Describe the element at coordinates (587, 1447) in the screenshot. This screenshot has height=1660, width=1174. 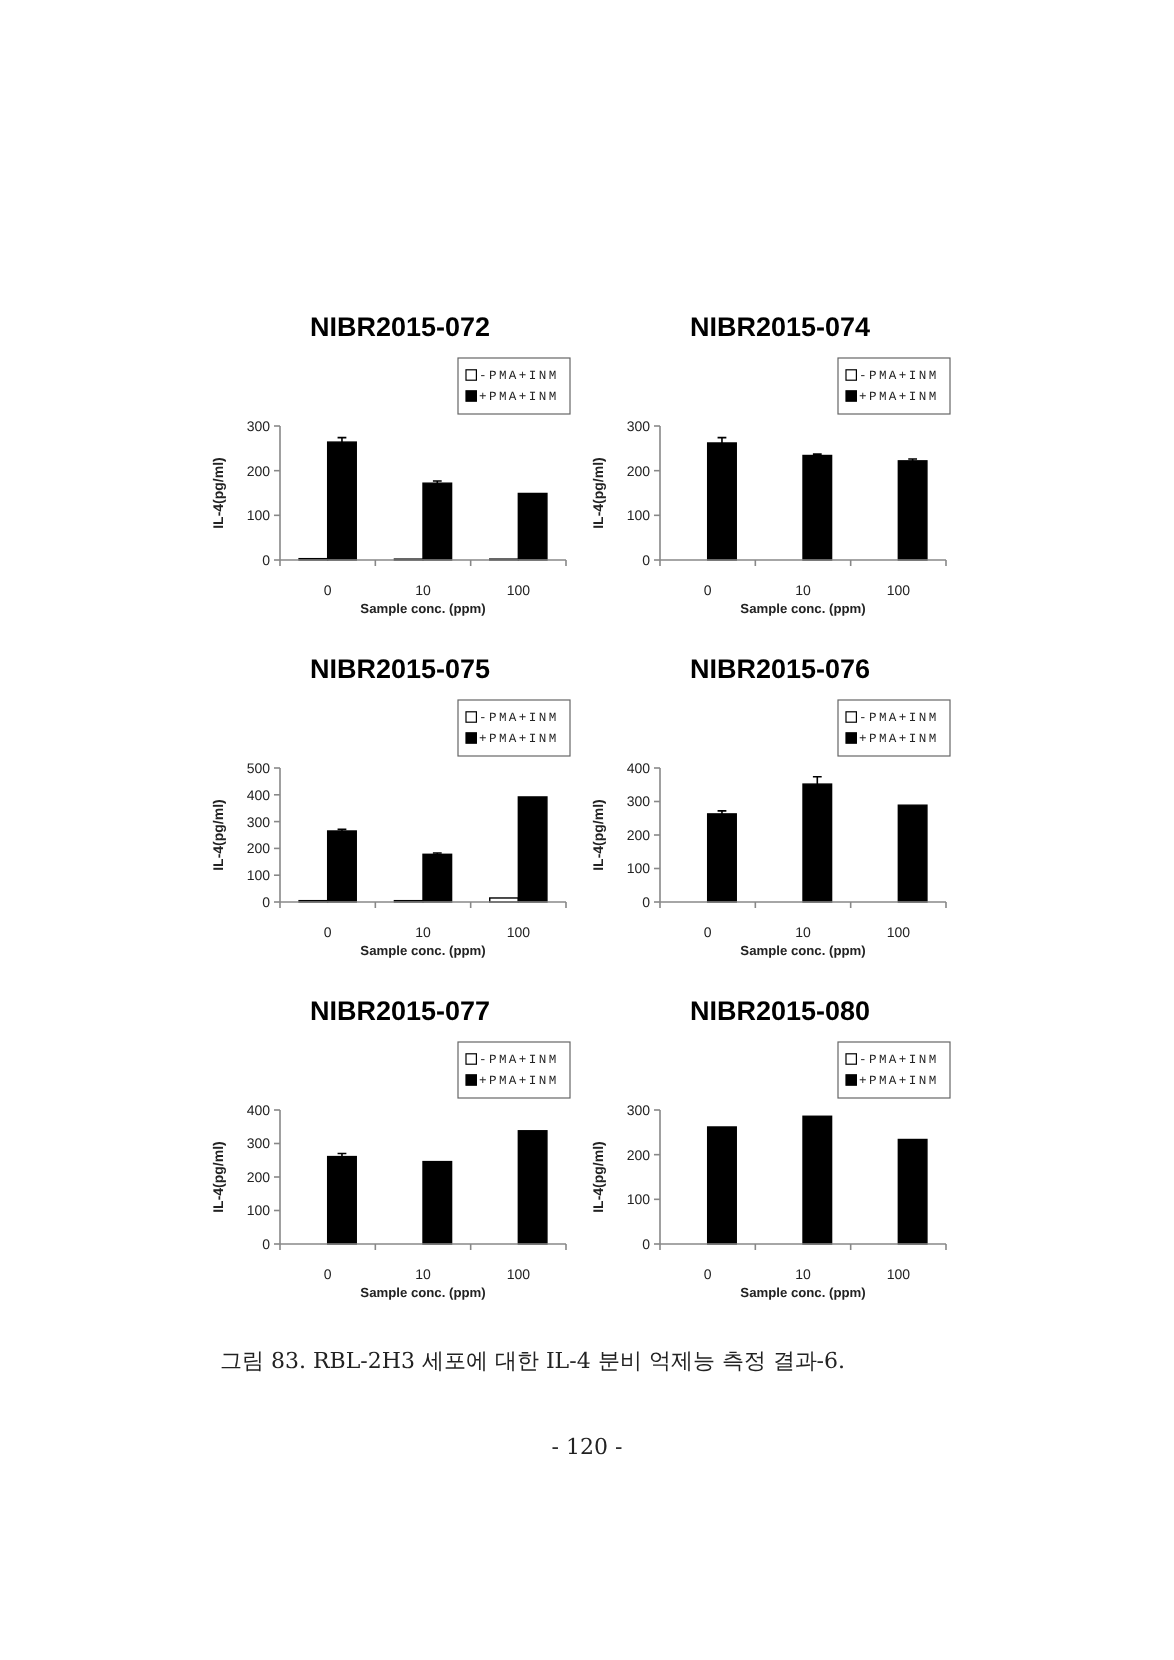
I see `text: - 120 -` at that location.